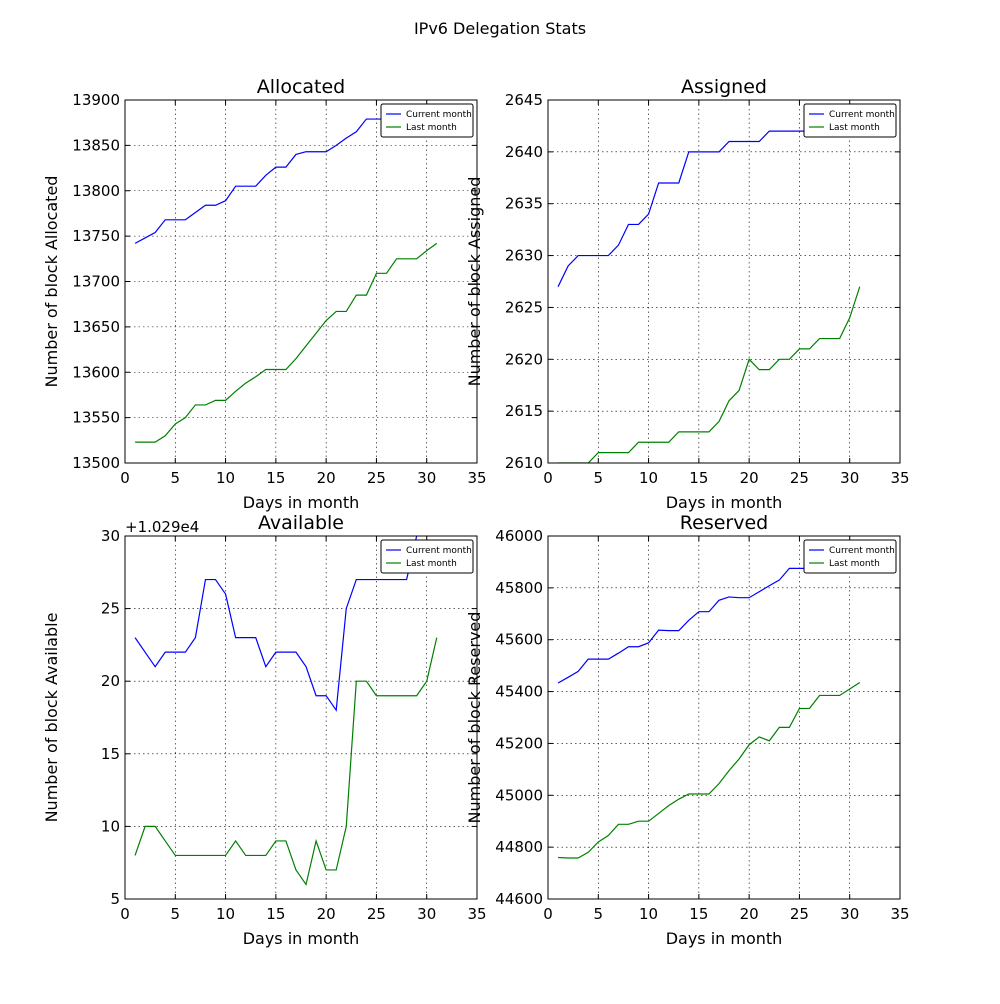 The height and width of the screenshot is (1004, 1000). What do you see at coordinates (96, 145) in the screenshot?
I see `y-tick-label: 13850` at bounding box center [96, 145].